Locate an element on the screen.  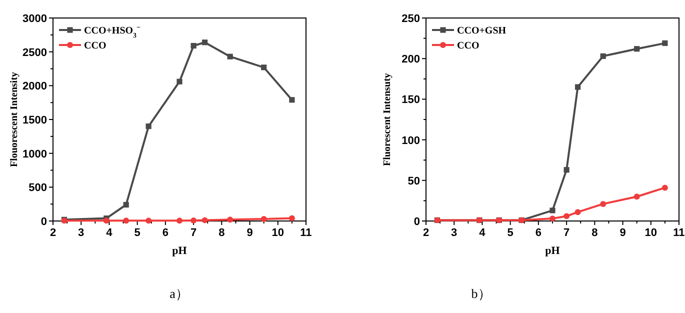
y-tick-label: 1000 is located at coordinates (34, 154).